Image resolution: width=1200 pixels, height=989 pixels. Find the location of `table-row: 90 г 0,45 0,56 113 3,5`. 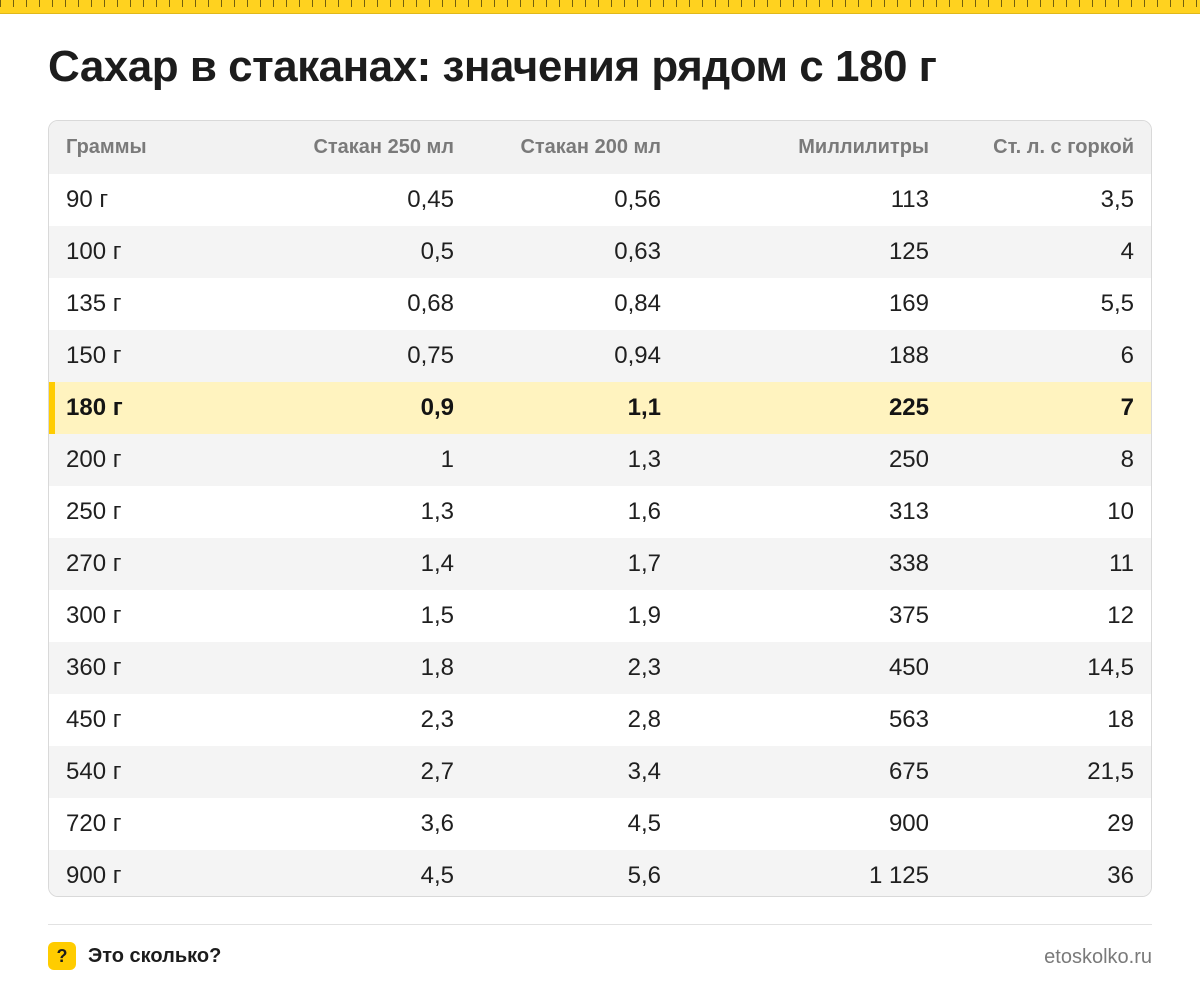

table-row: 90 г 0,45 0,56 113 3,5 is located at coordinates (600, 200).